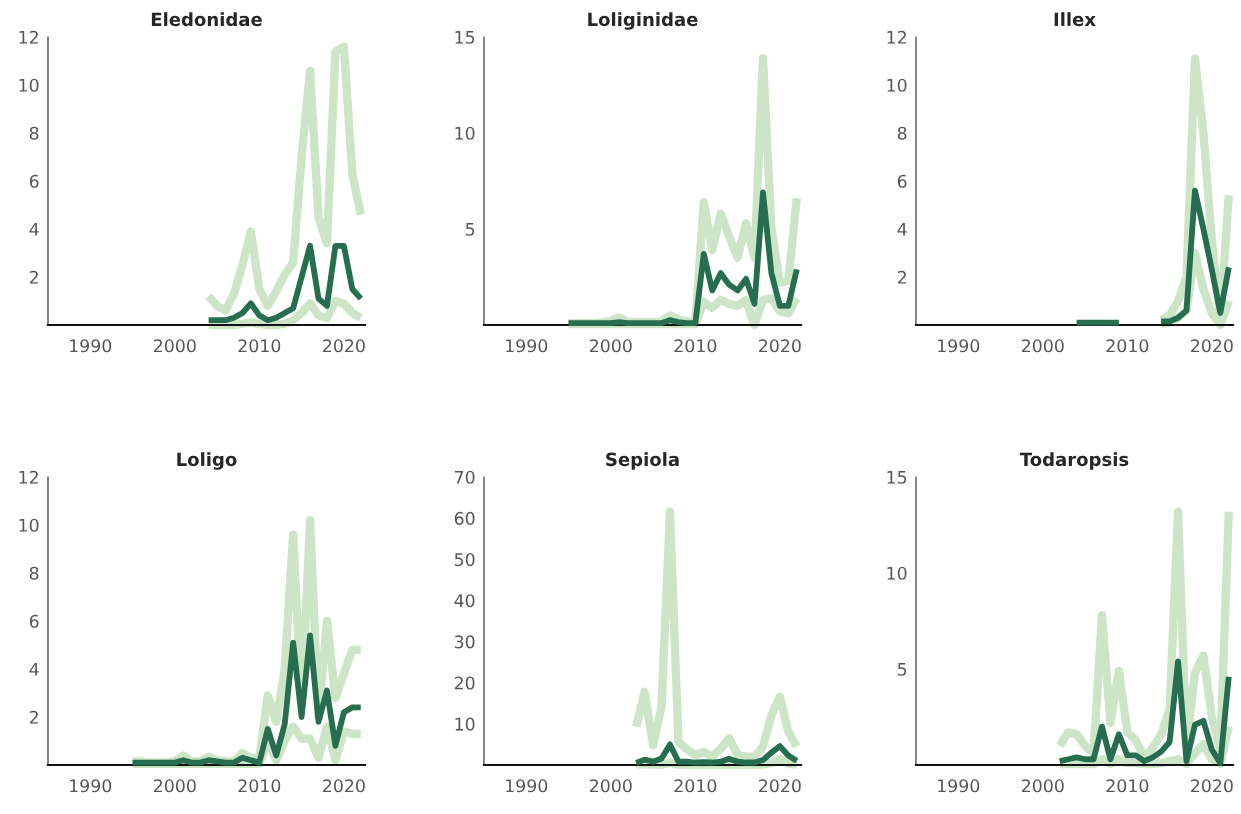 The height and width of the screenshot is (814, 1241). What do you see at coordinates (1075, 19) in the screenshot?
I see `chart-title: Illex` at bounding box center [1075, 19].